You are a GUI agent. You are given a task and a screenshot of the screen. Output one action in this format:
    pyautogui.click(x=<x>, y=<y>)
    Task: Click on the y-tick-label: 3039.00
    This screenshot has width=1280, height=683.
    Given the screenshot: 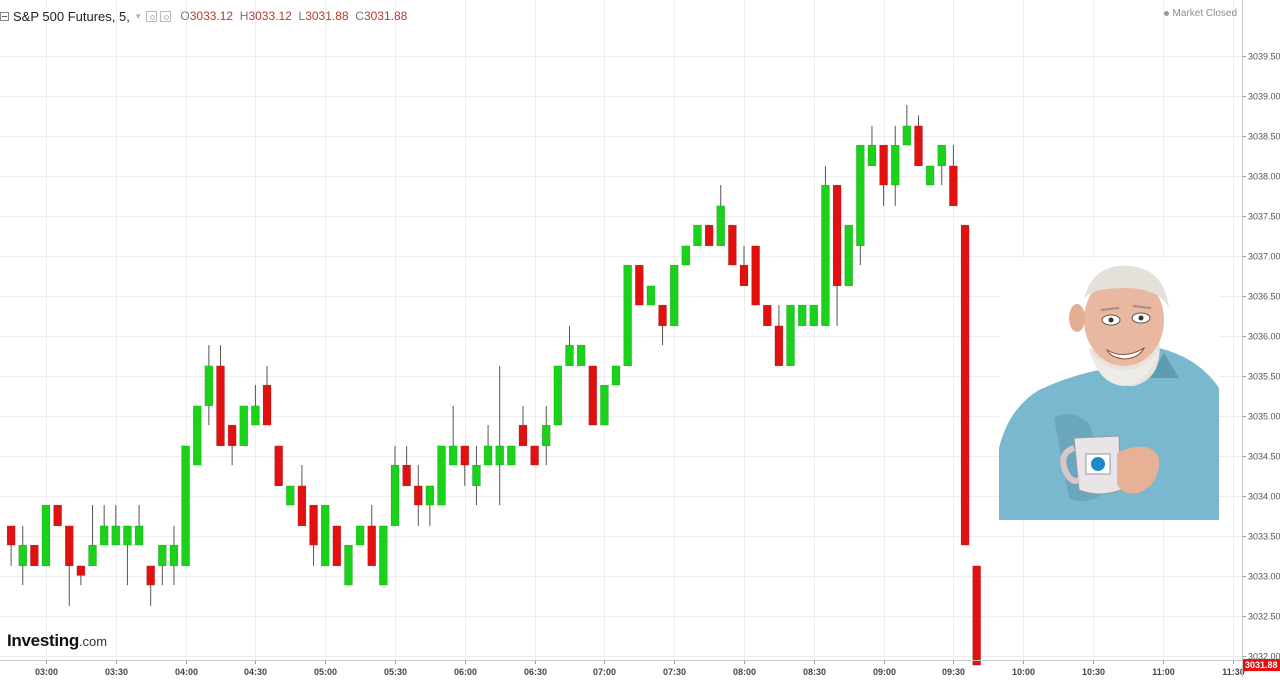 What is the action you would take?
    pyautogui.click(x=1264, y=97)
    